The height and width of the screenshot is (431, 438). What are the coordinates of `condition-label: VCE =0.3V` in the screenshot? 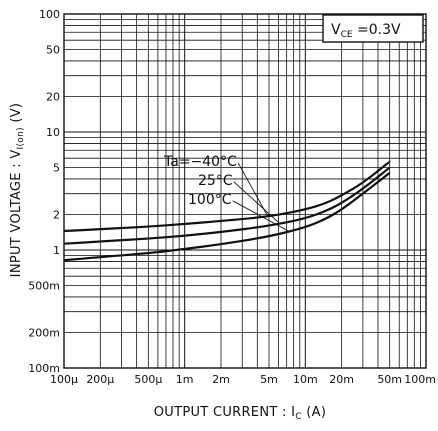 It's located at (366, 31).